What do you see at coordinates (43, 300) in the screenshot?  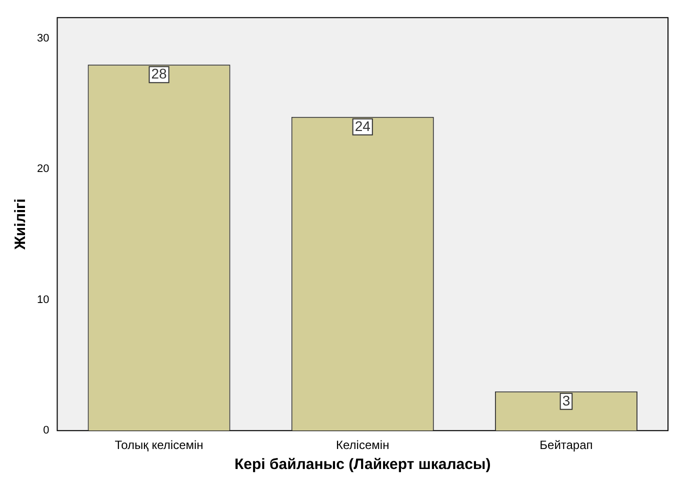 I see `y-tick-label: 10` at bounding box center [43, 300].